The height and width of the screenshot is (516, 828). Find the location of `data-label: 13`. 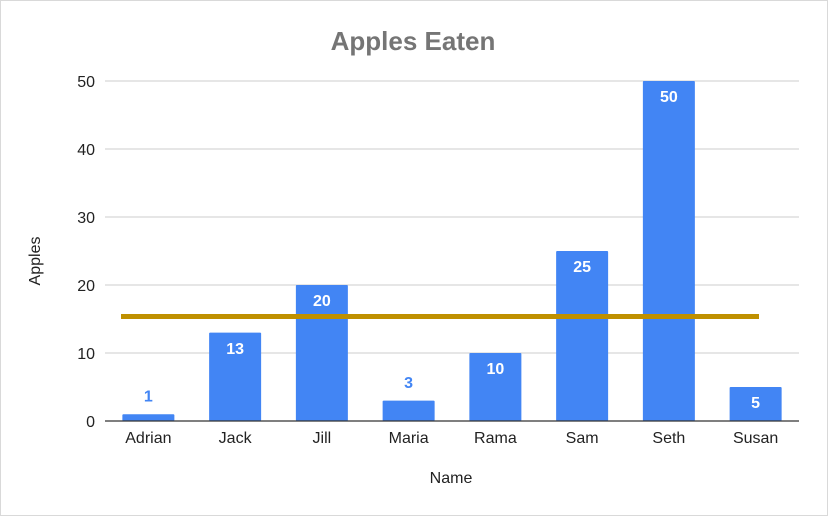

data-label: 13 is located at coordinates (235, 349).